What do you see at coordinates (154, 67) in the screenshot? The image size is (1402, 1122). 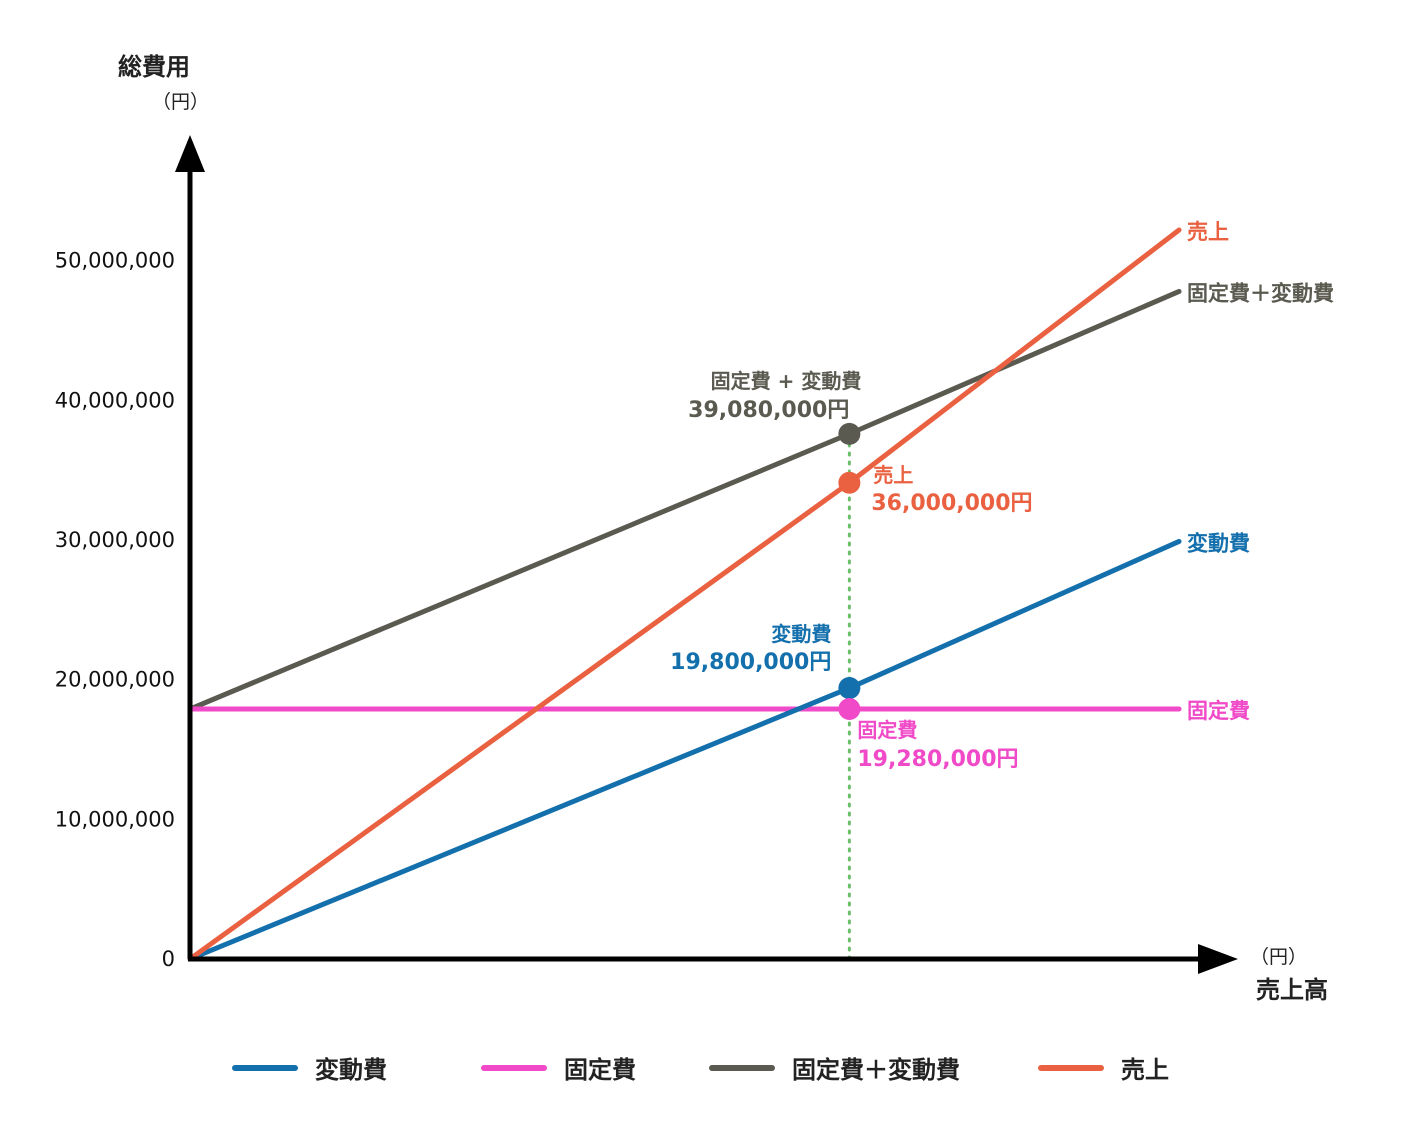 I see `y-axis-title: 総費用` at bounding box center [154, 67].